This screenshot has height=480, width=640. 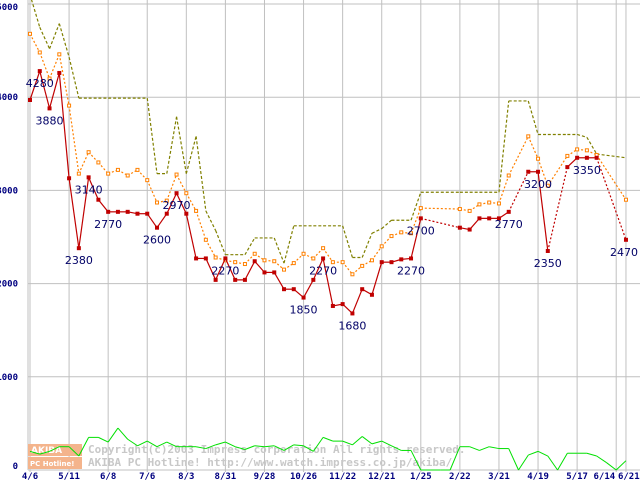 I want to click on y-tick-label: 0, so click(x=15, y=467).